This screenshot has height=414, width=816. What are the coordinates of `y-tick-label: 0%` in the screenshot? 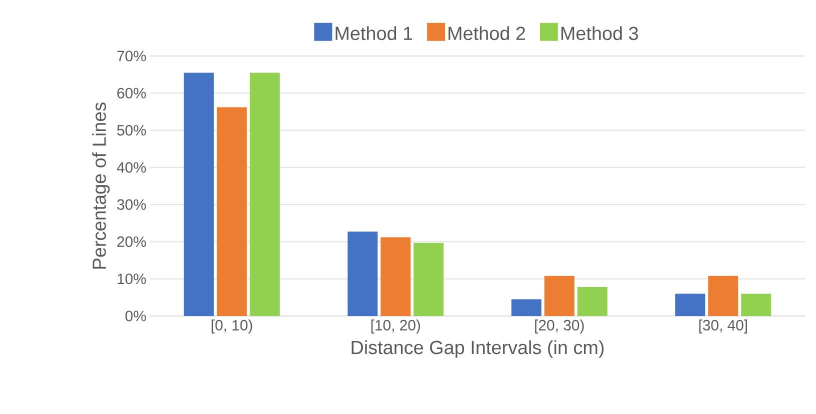 It's located at (135, 316).